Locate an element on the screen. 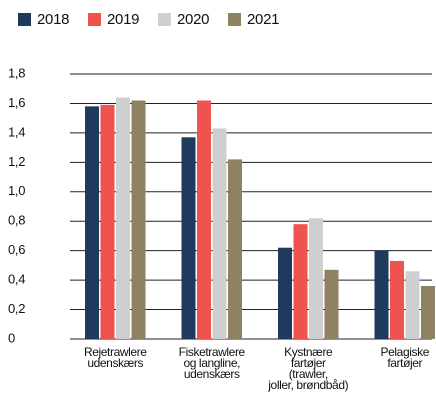 Image resolution: width=436 pixels, height=409 pixels. legend-label: 2018 is located at coordinates (53, 19).